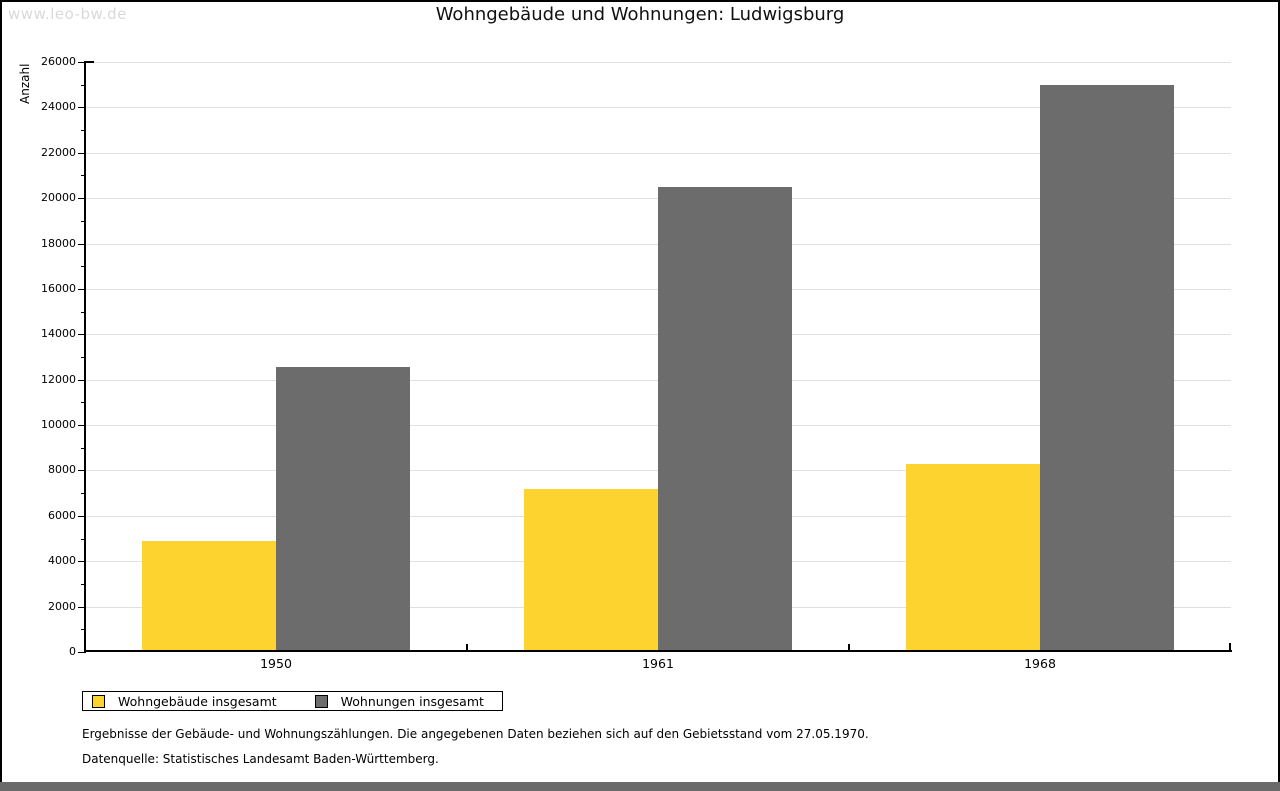 The image size is (1280, 791). What do you see at coordinates (658, 663) in the screenshot?
I see `x-tick-label: 1961` at bounding box center [658, 663].